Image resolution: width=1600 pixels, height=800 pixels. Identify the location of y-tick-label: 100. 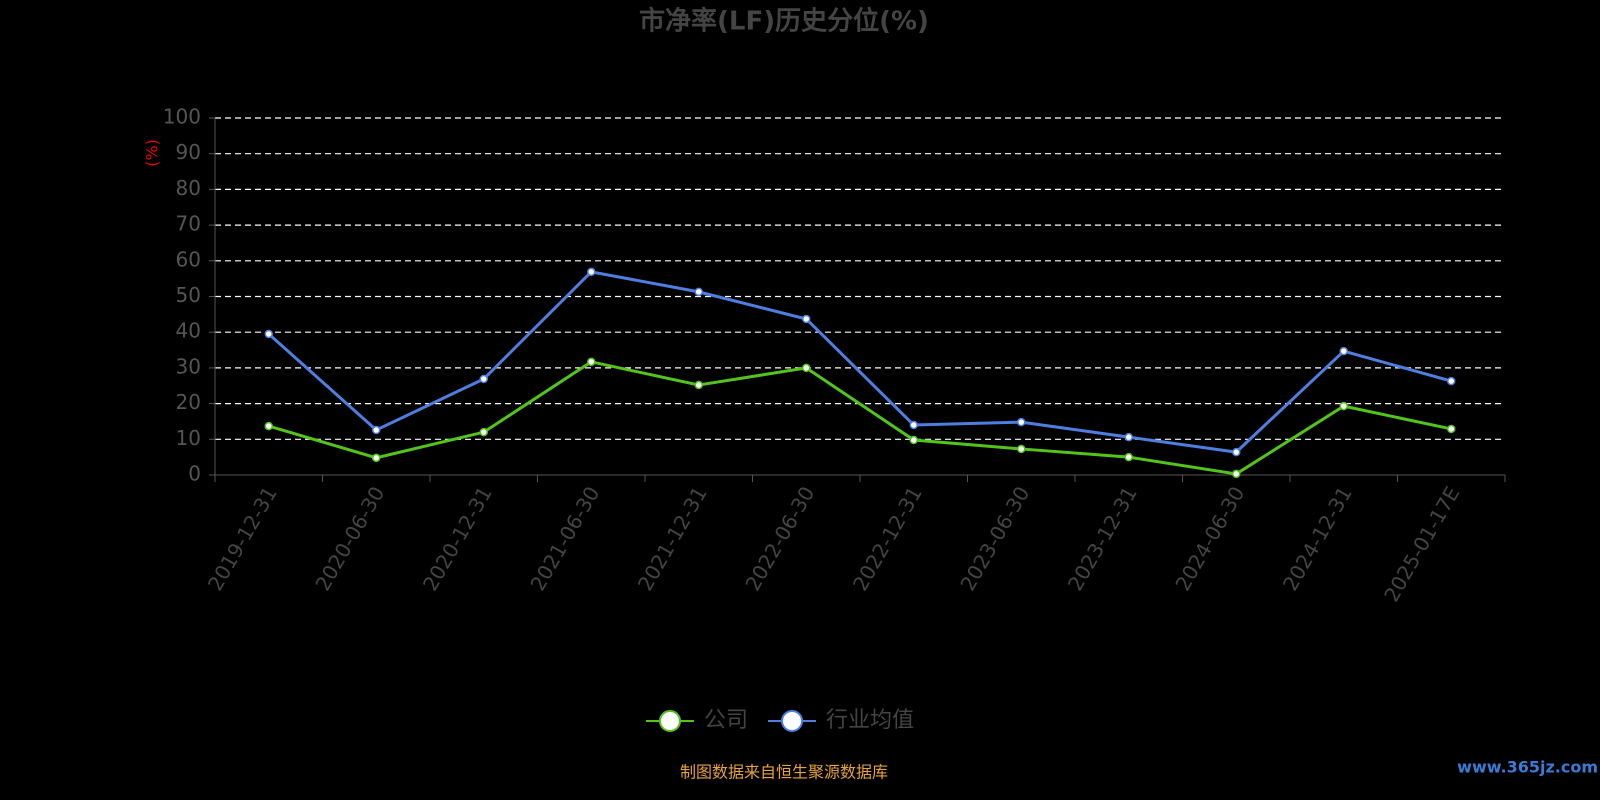
(182, 117).